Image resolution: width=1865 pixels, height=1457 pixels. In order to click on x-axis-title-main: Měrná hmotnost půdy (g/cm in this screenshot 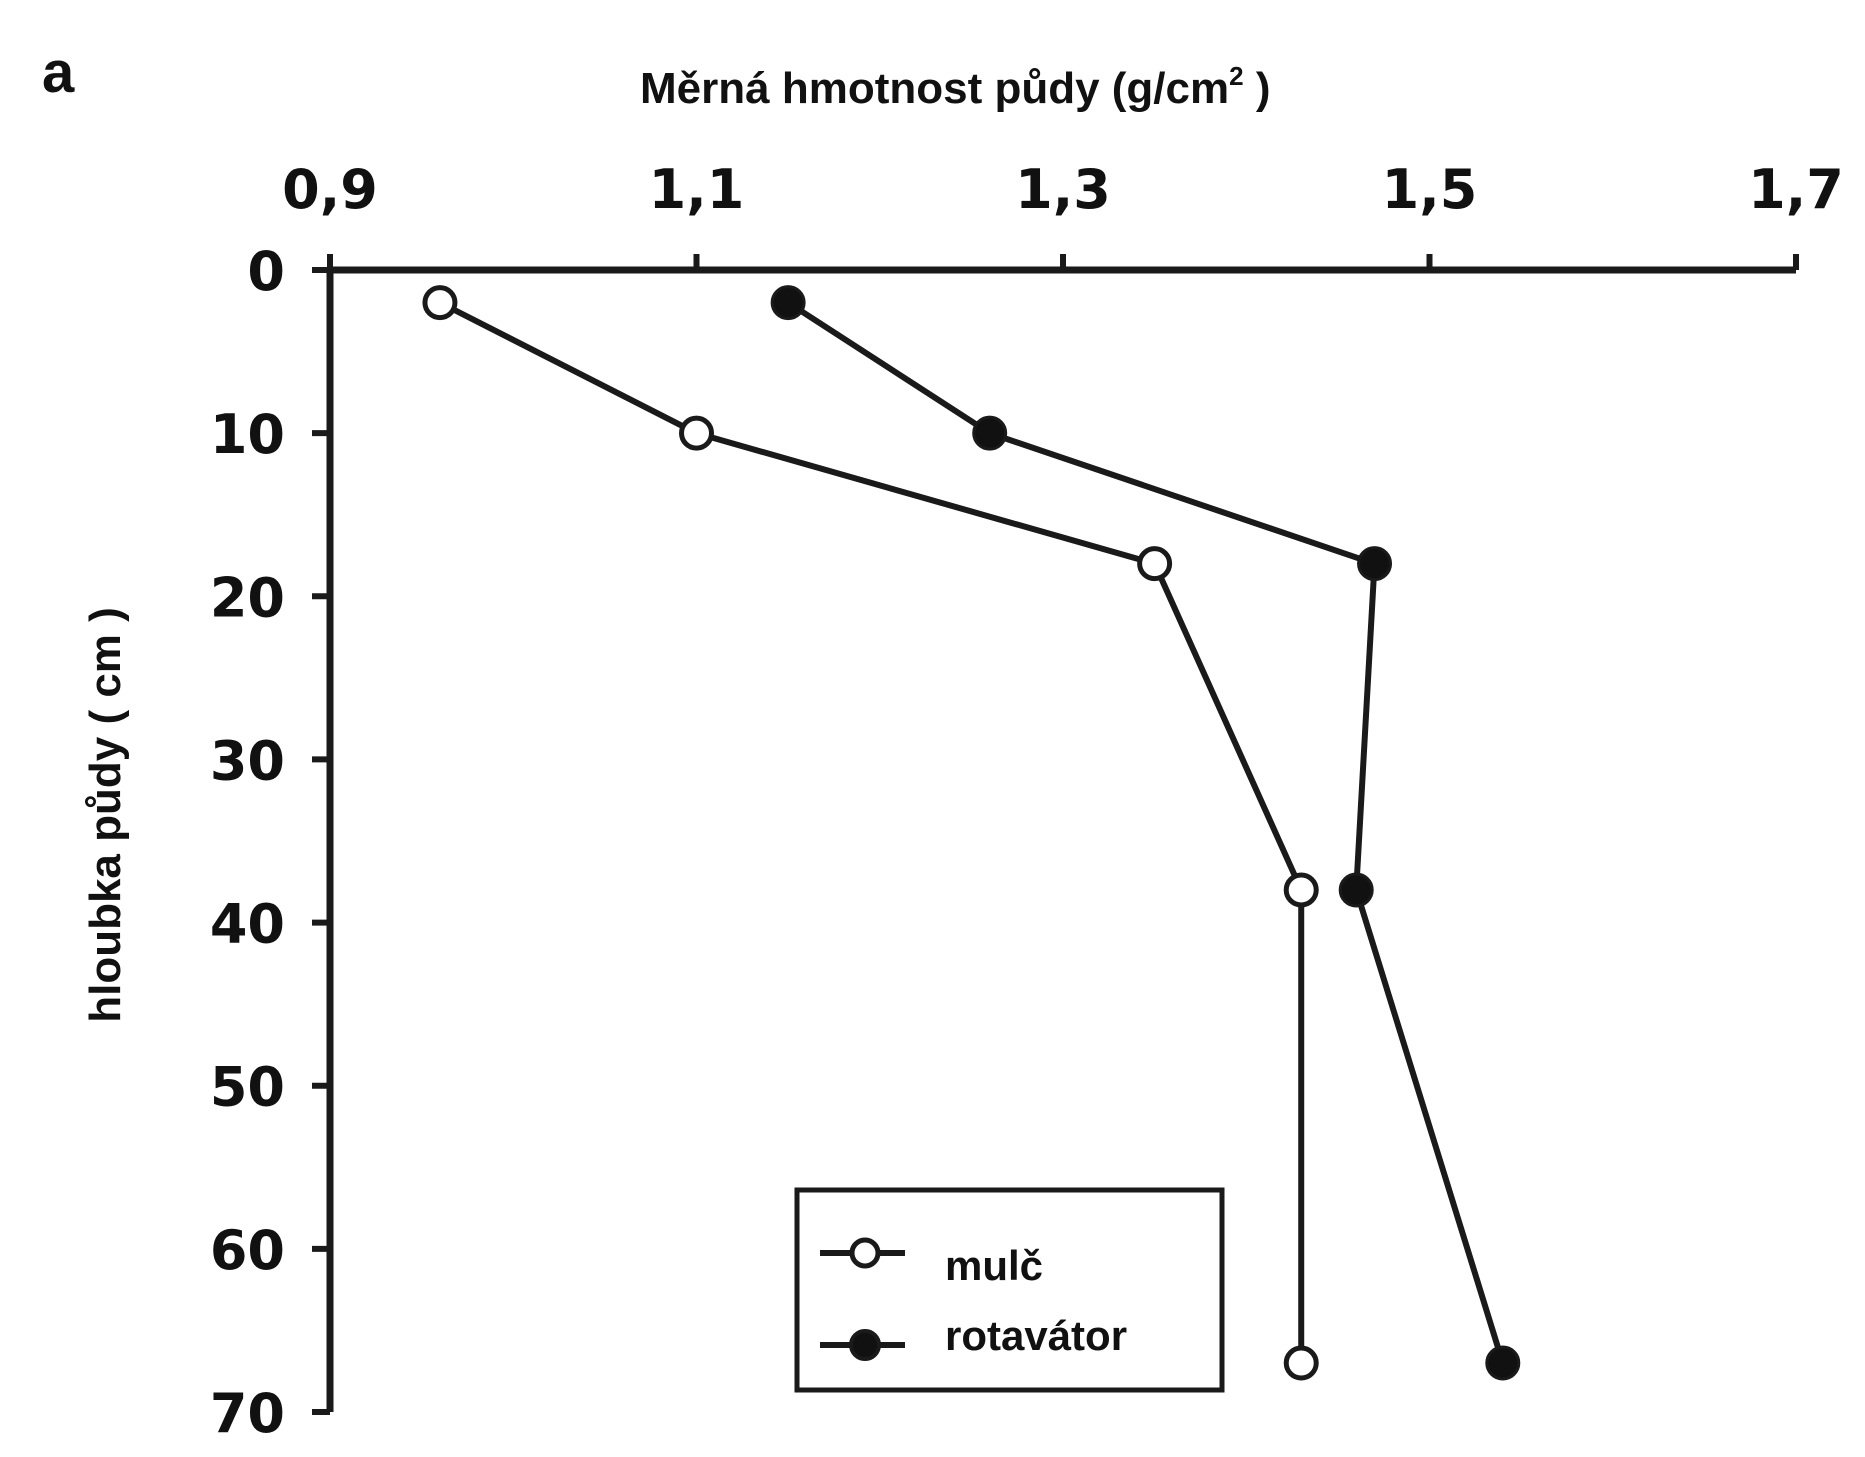, I will do `click(934, 88)`.